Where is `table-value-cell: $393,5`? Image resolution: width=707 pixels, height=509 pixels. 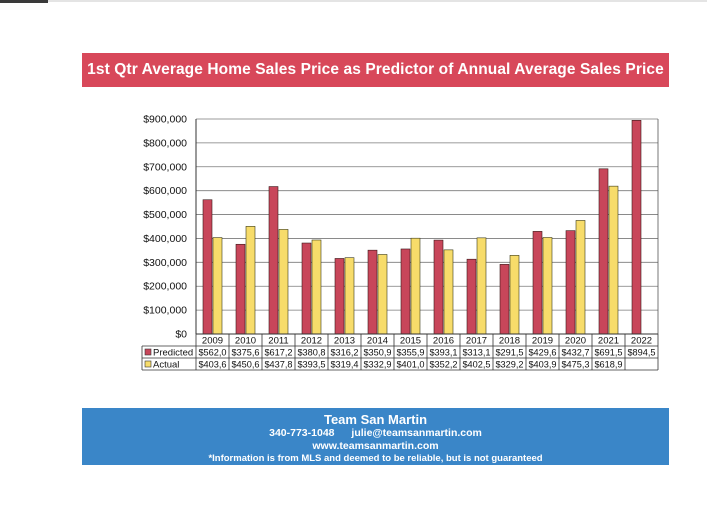
table-value-cell: $393,5 is located at coordinates (311, 365).